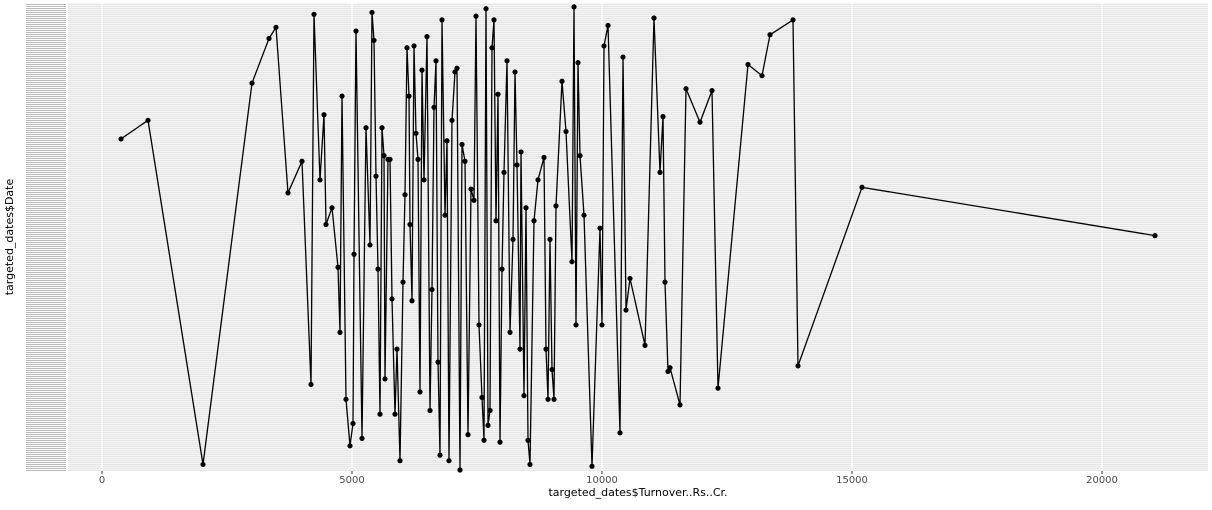  I want to click on x-tick-label: 15000, so click(852, 480).